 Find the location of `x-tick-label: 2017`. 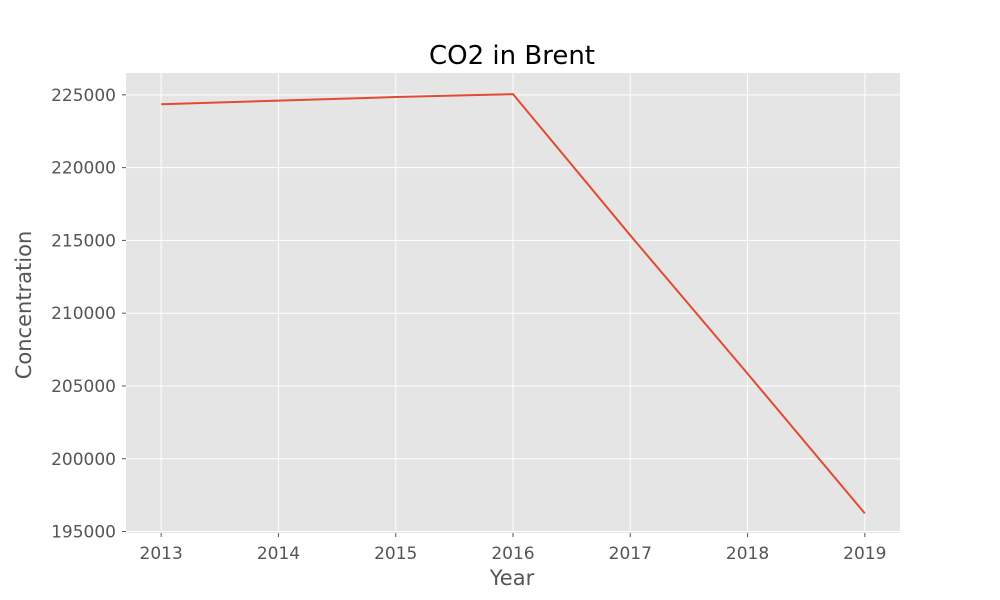

x-tick-label: 2017 is located at coordinates (630, 554).